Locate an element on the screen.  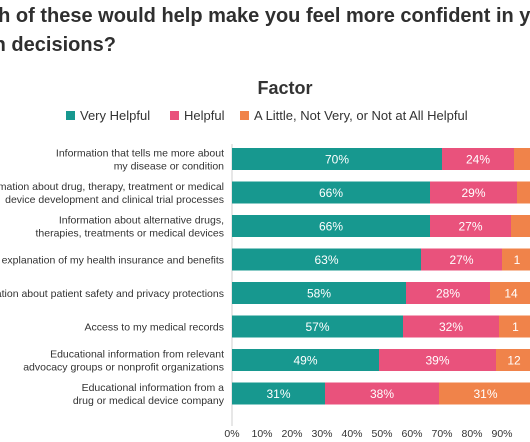
x-tick-label: 80% is located at coordinates (471, 434).